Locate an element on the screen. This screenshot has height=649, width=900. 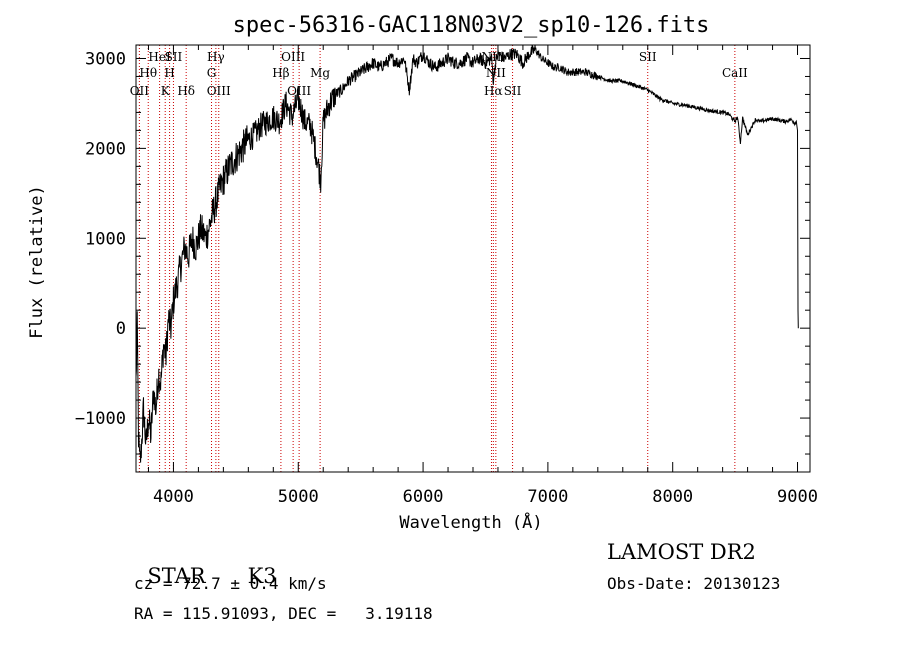
spectral-line-label: K is located at coordinates (166, 91).